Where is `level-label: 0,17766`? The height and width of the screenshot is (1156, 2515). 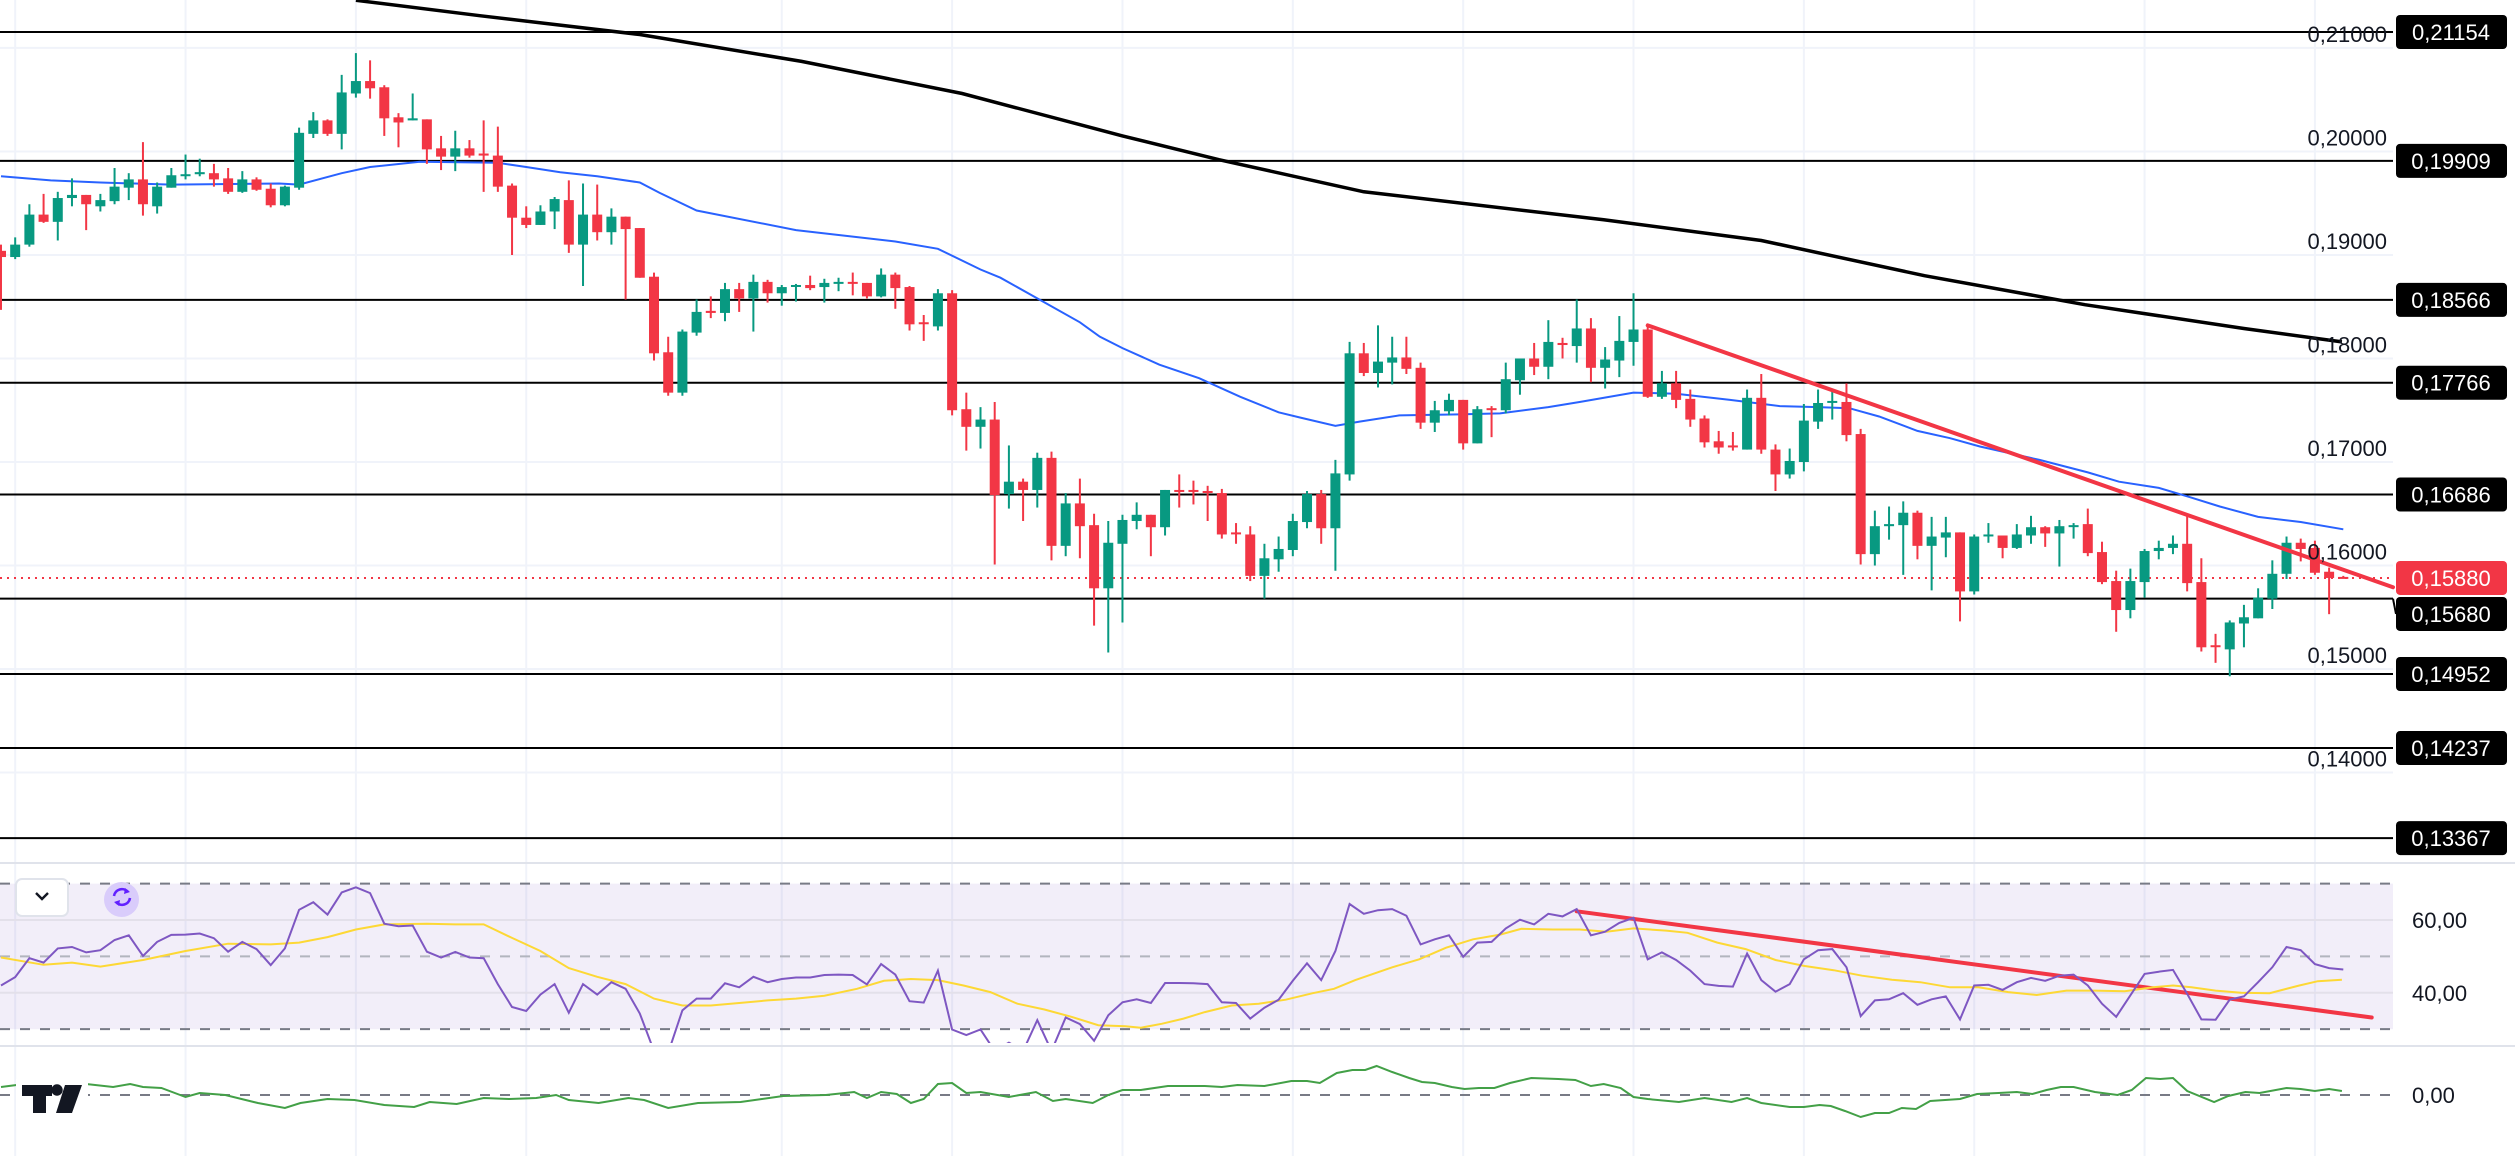
level-label: 0,17766 is located at coordinates (2451, 382).